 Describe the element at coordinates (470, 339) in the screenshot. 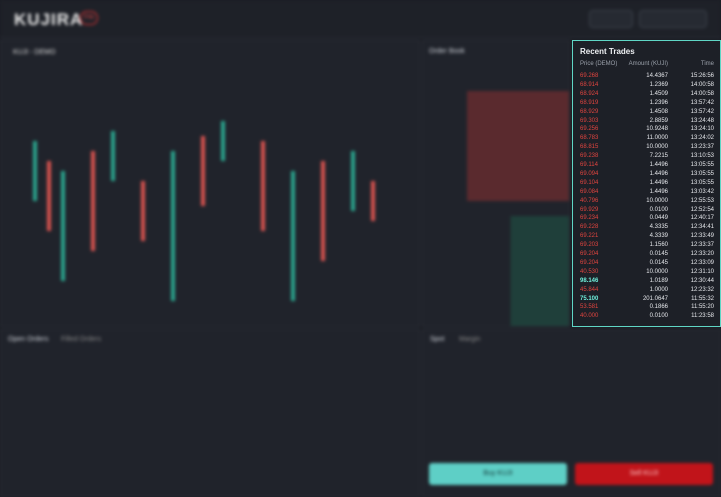

I see `tab: Margin` at that location.